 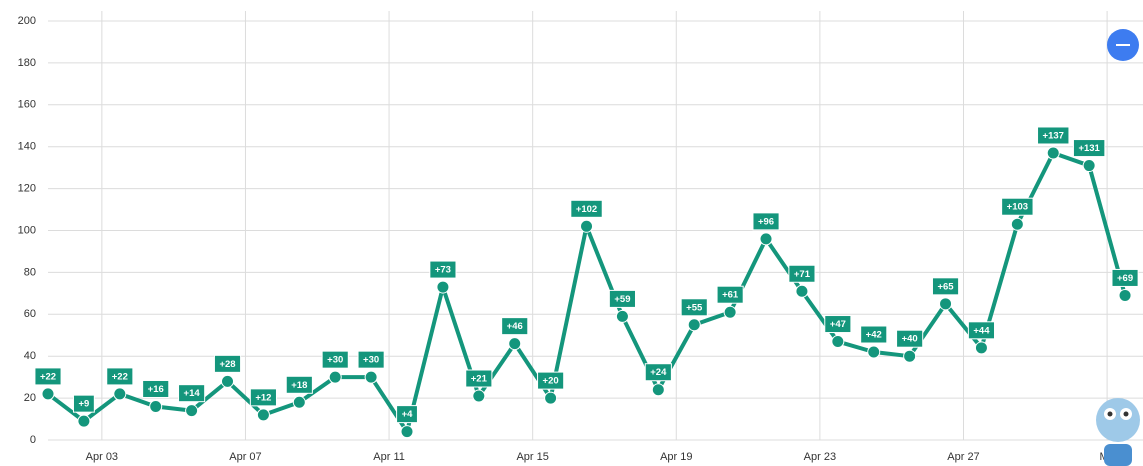 I want to click on data-label: +103, so click(x=1017, y=206).